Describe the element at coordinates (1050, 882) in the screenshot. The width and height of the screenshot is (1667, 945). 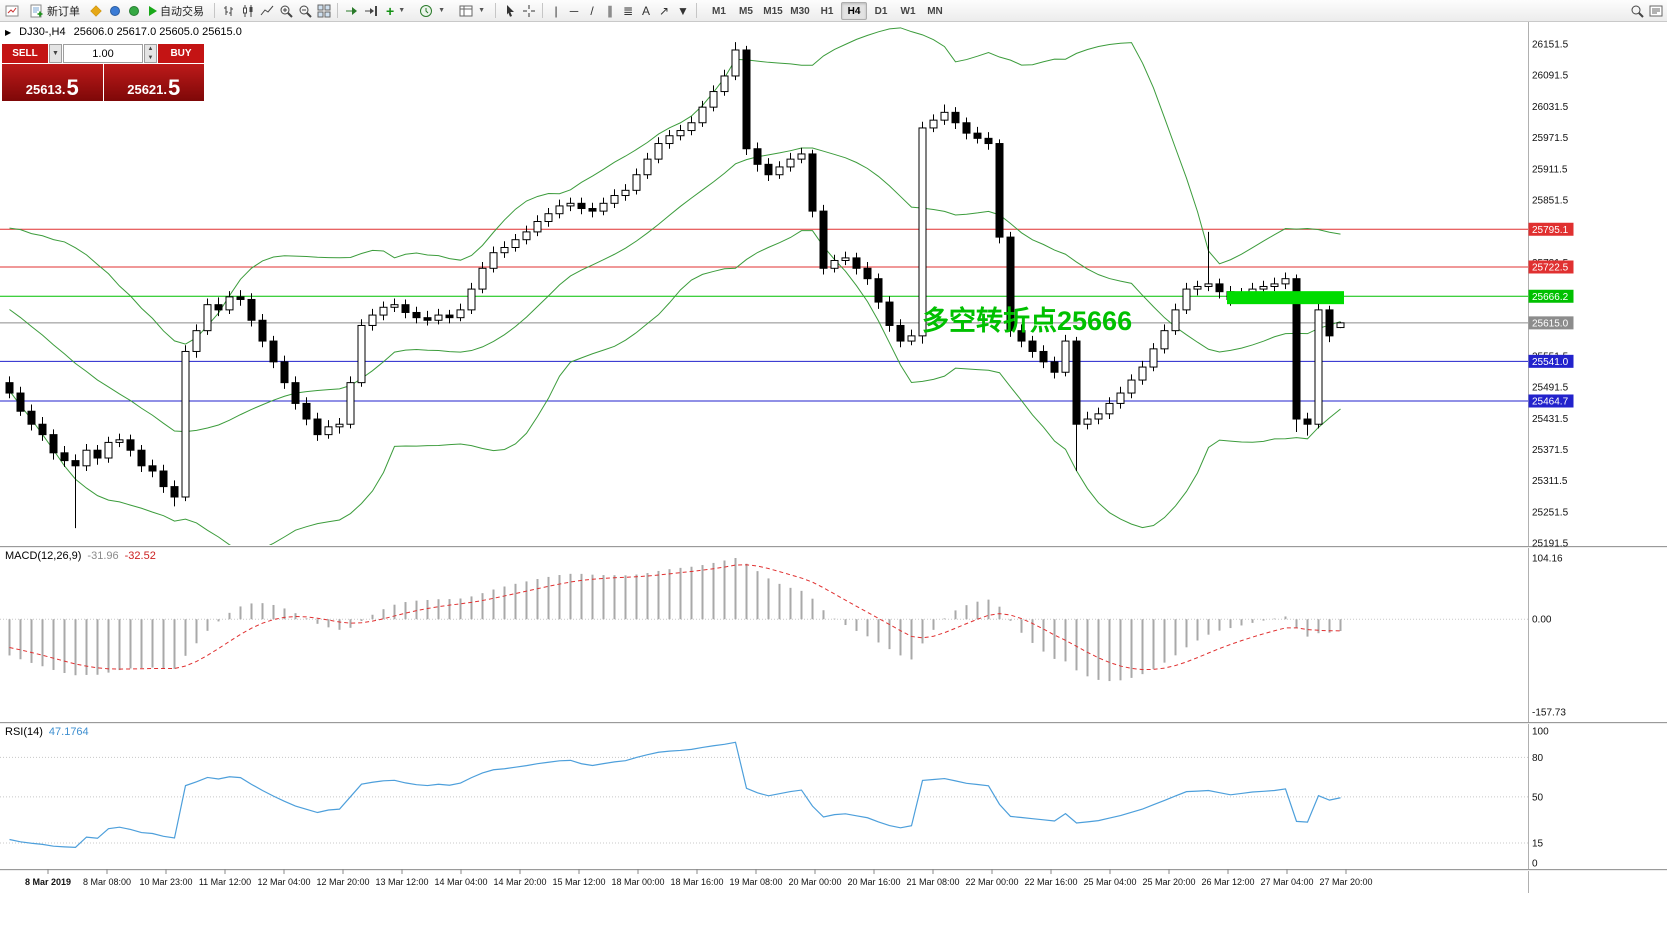
I see `svg-text: 22 Mar 16:00` at that location.